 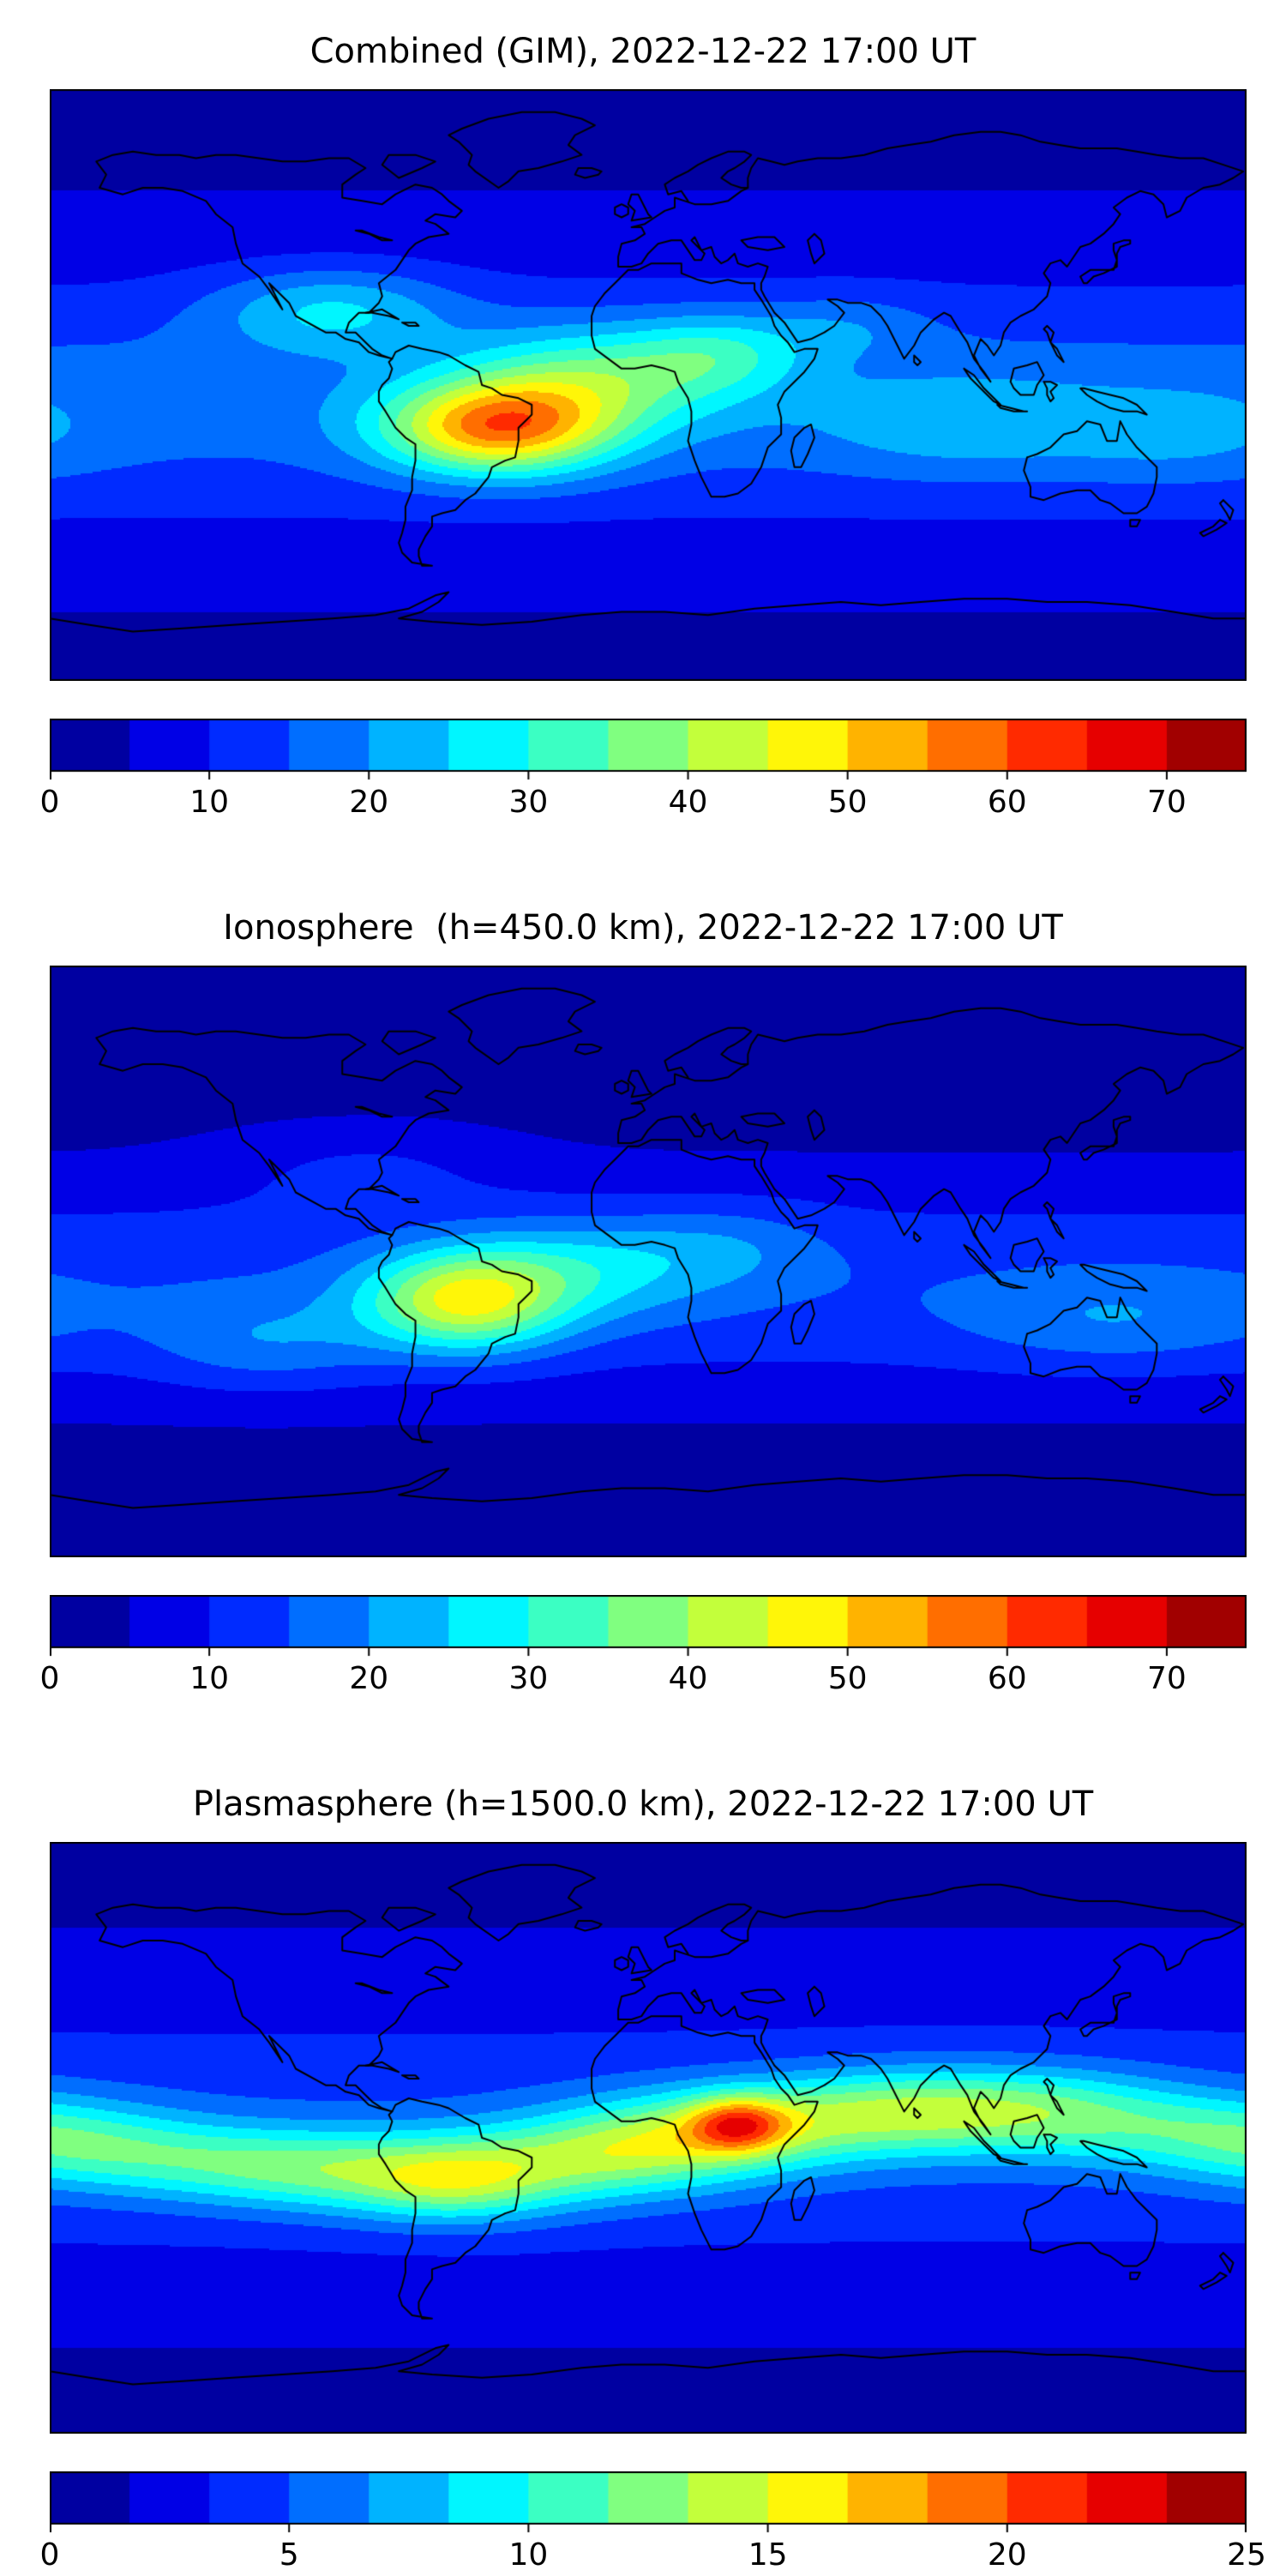 I want to click on colorbar-canvas-plasmasphere, so click(x=648, y=2503).